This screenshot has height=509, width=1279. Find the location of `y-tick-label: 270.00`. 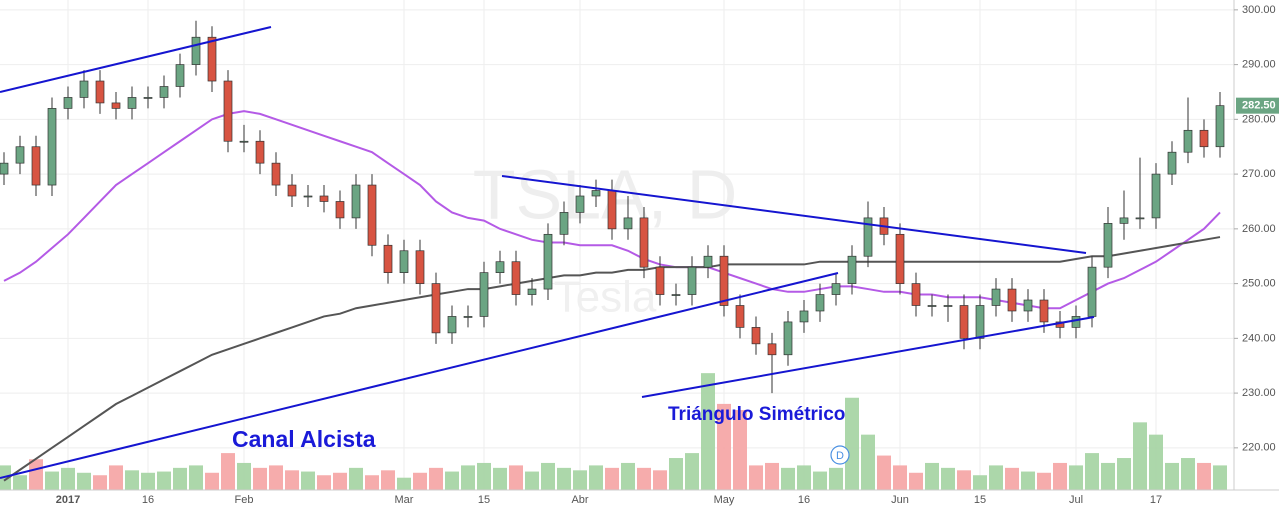

y-tick-label: 270.00 is located at coordinates (1259, 174).